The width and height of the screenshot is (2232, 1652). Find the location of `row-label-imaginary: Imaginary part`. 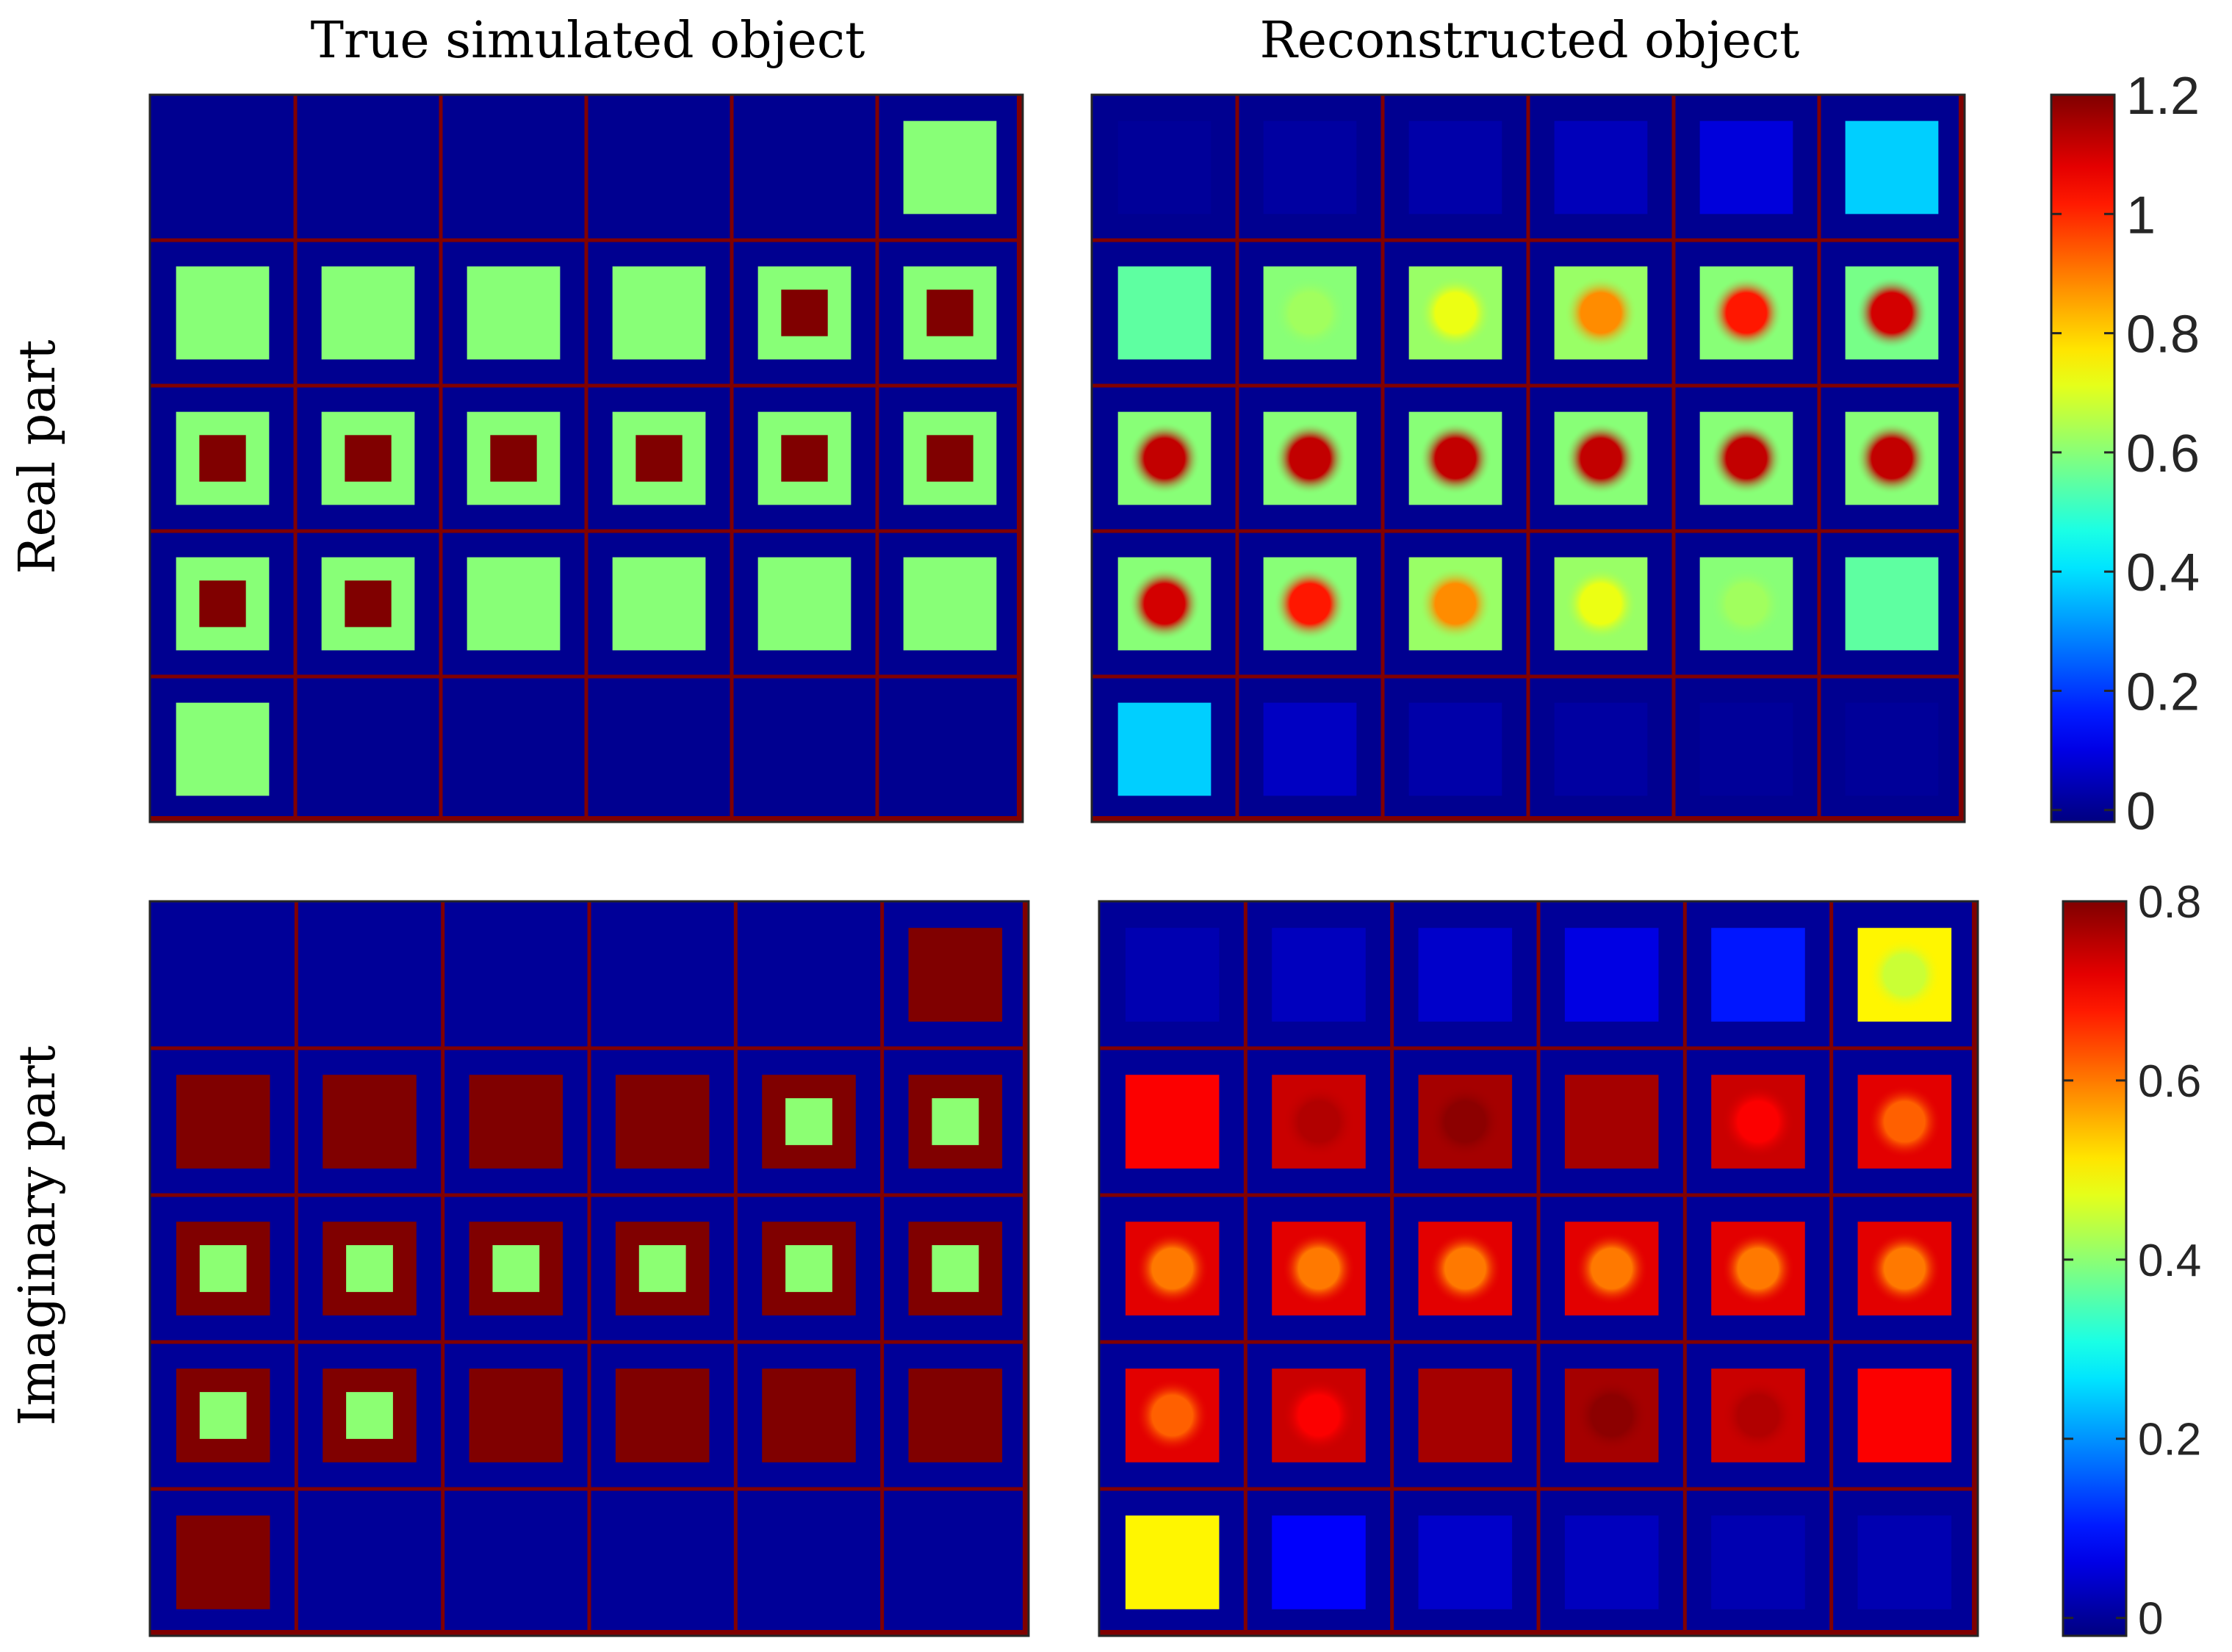

row-label-imaginary: Imaginary part is located at coordinates (38, 1235).